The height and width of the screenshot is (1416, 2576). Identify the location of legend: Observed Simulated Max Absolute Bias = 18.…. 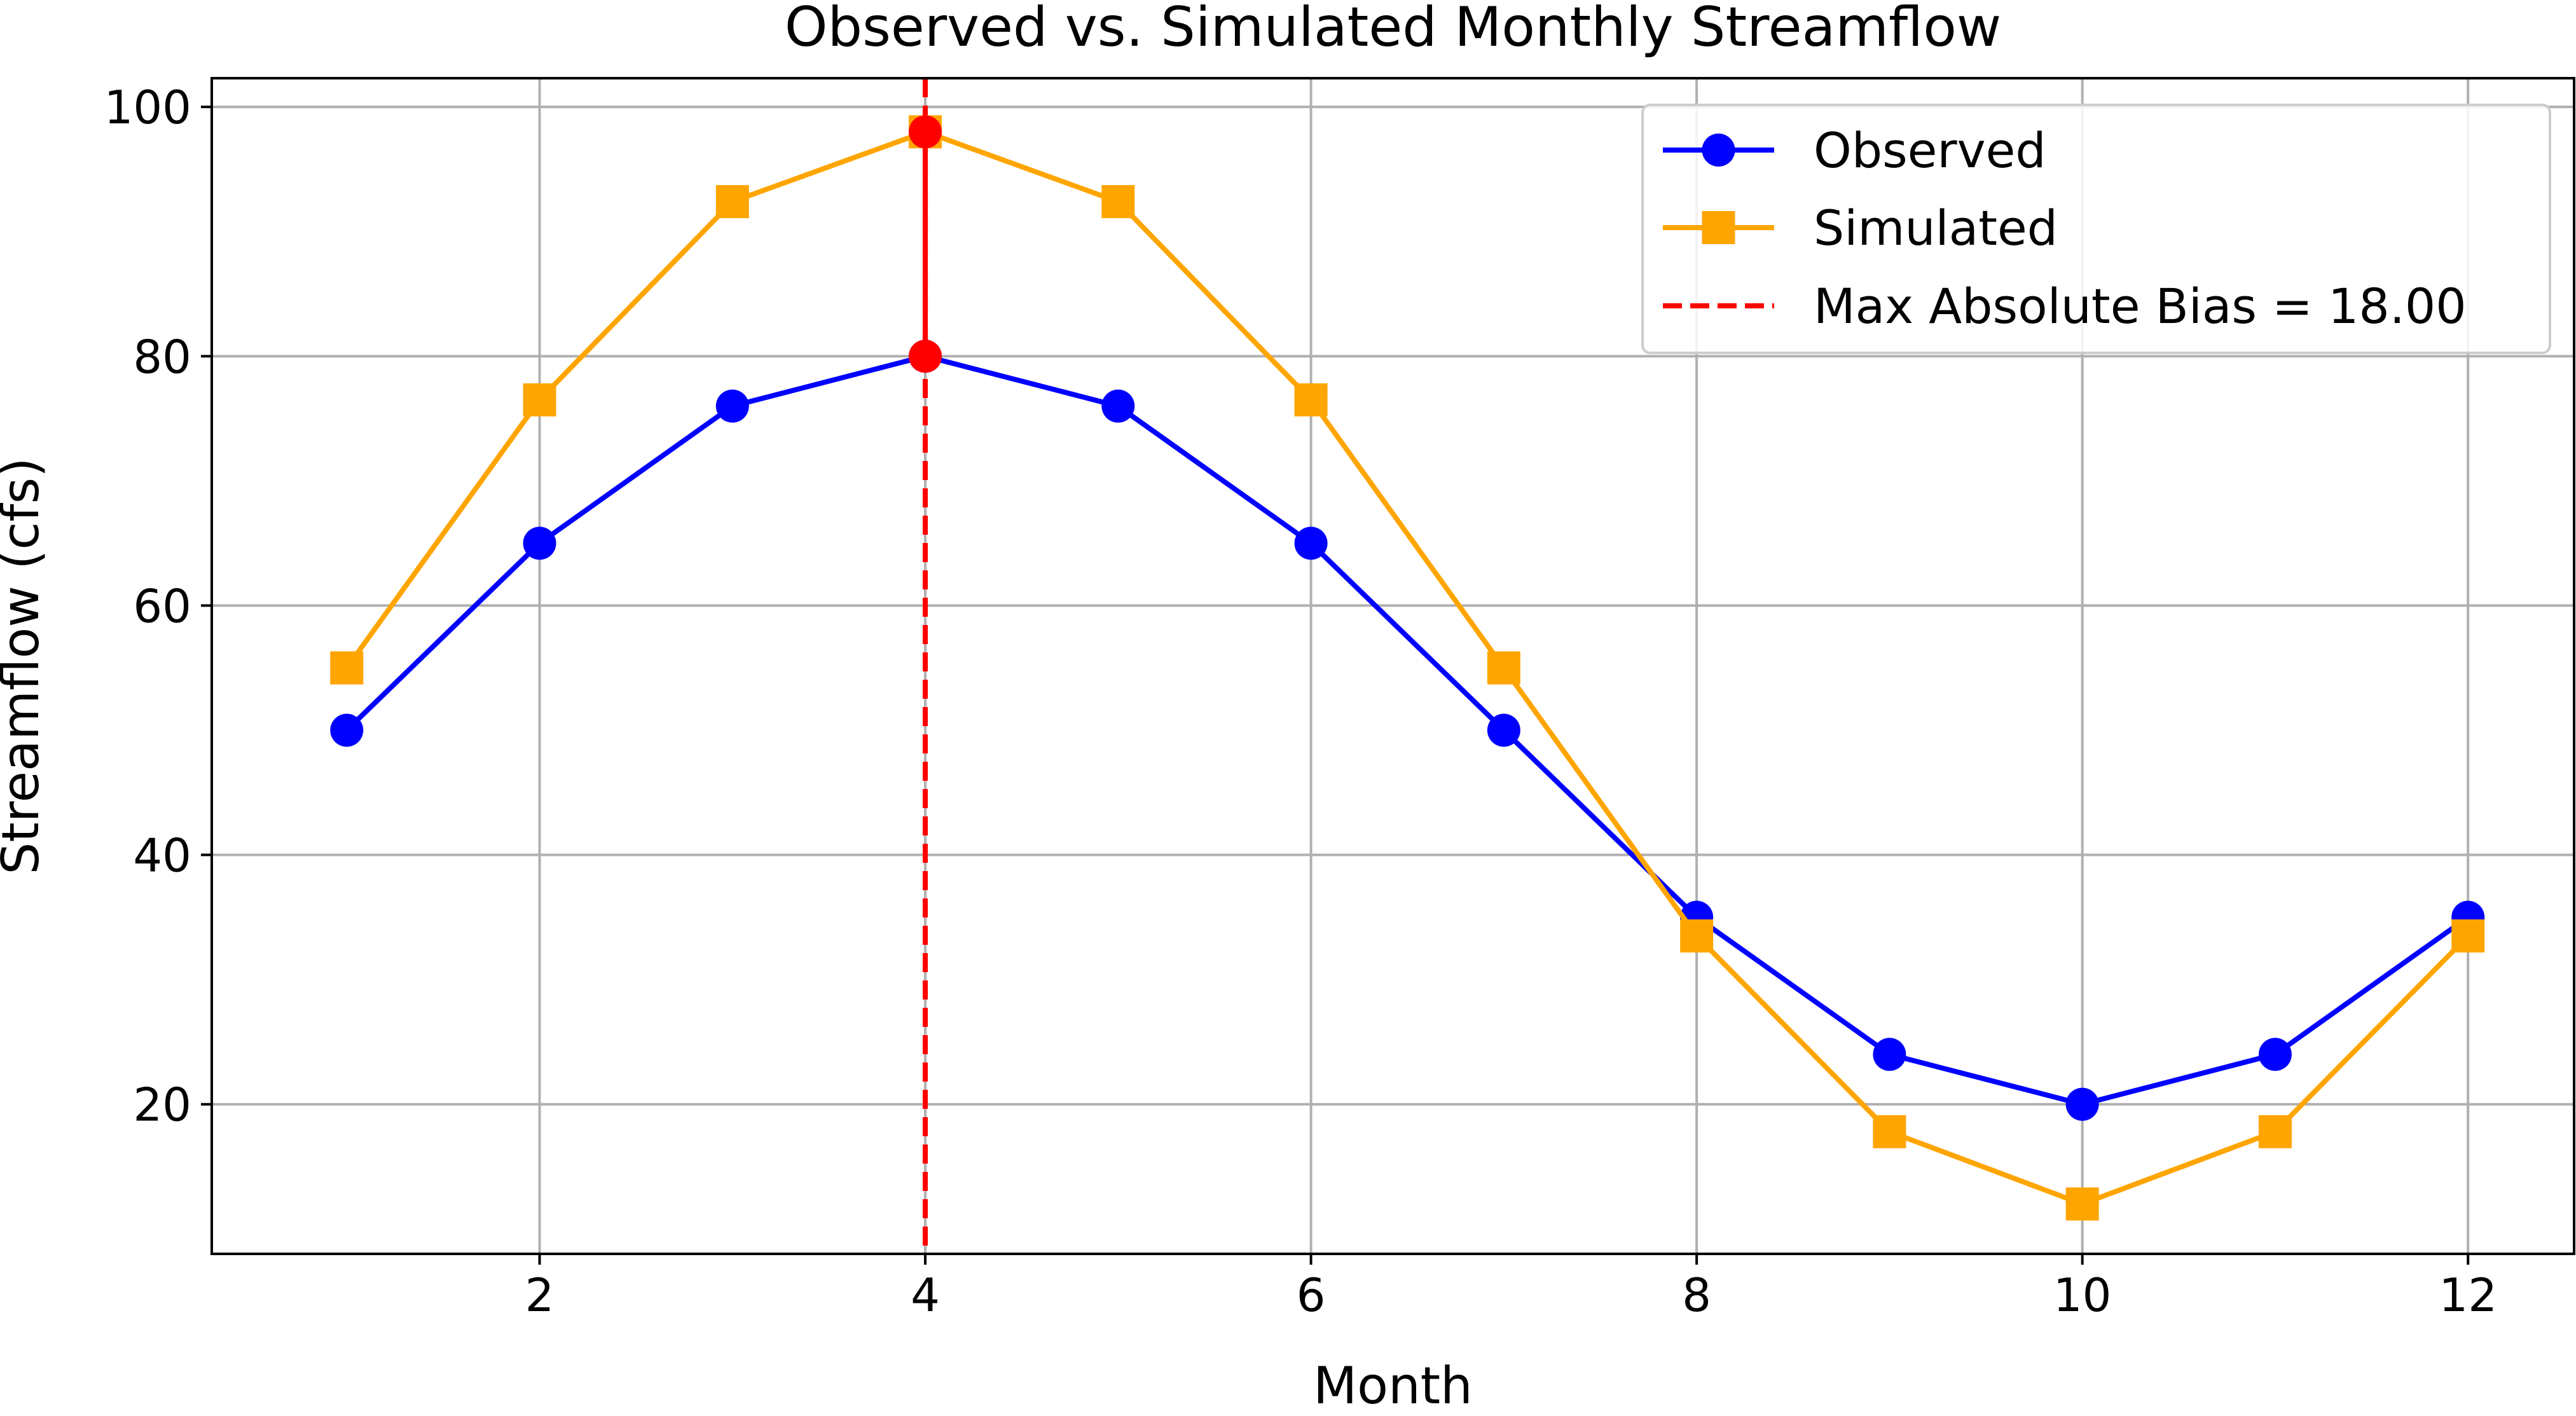
(2096, 229).